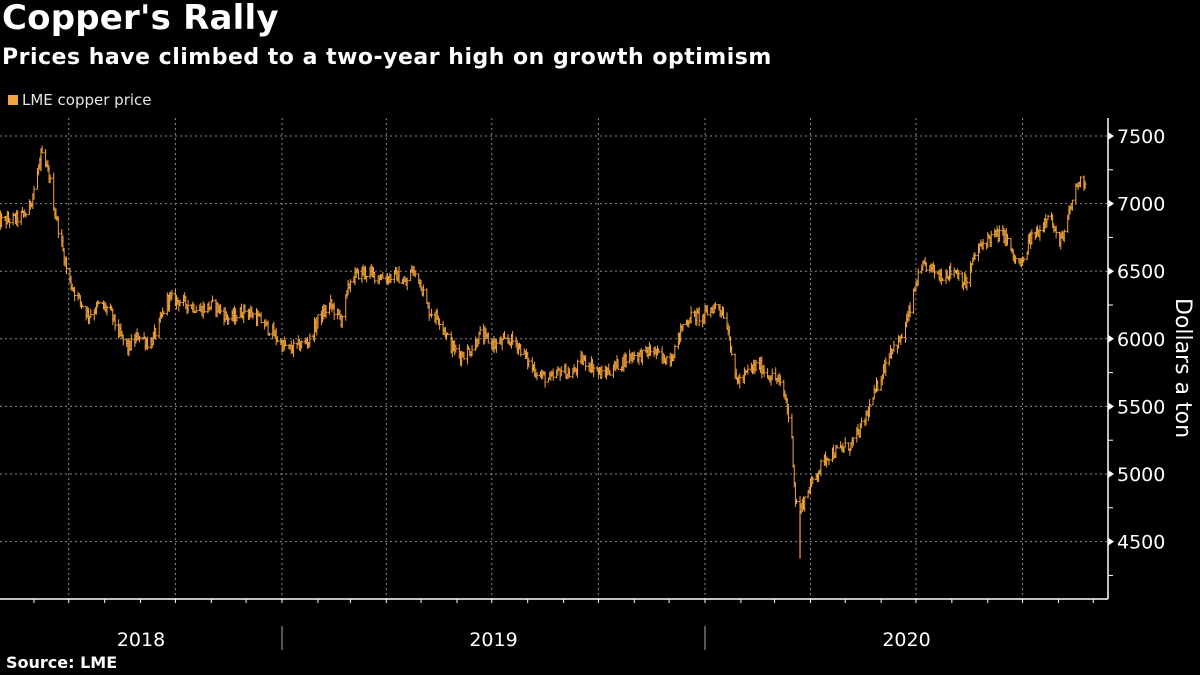 Image resolution: width=1200 pixels, height=675 pixels. Describe the element at coordinates (1182, 368) in the screenshot. I see `y-axis-title: Dollars a ton` at that location.